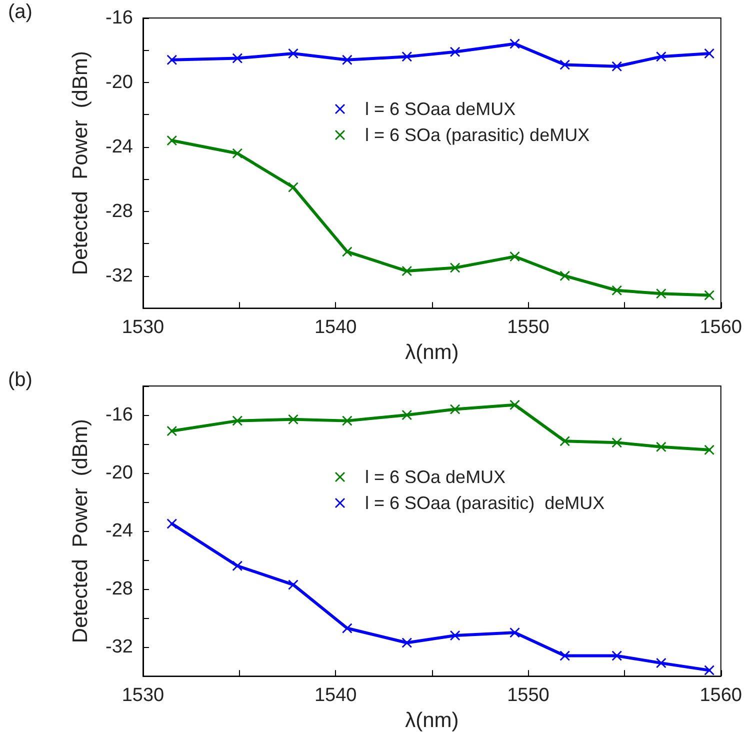 The height and width of the screenshot is (737, 745). What do you see at coordinates (20, 380) in the screenshot?
I see `text: (b)` at bounding box center [20, 380].